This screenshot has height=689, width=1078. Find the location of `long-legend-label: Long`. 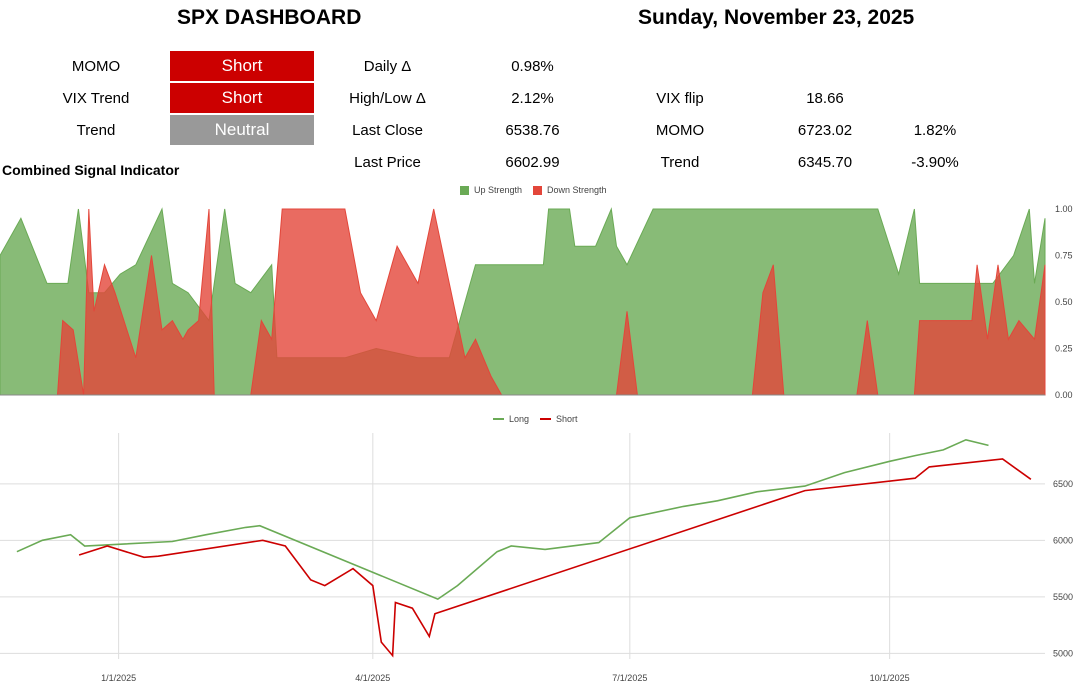

long-legend-label: Long is located at coordinates (519, 419).